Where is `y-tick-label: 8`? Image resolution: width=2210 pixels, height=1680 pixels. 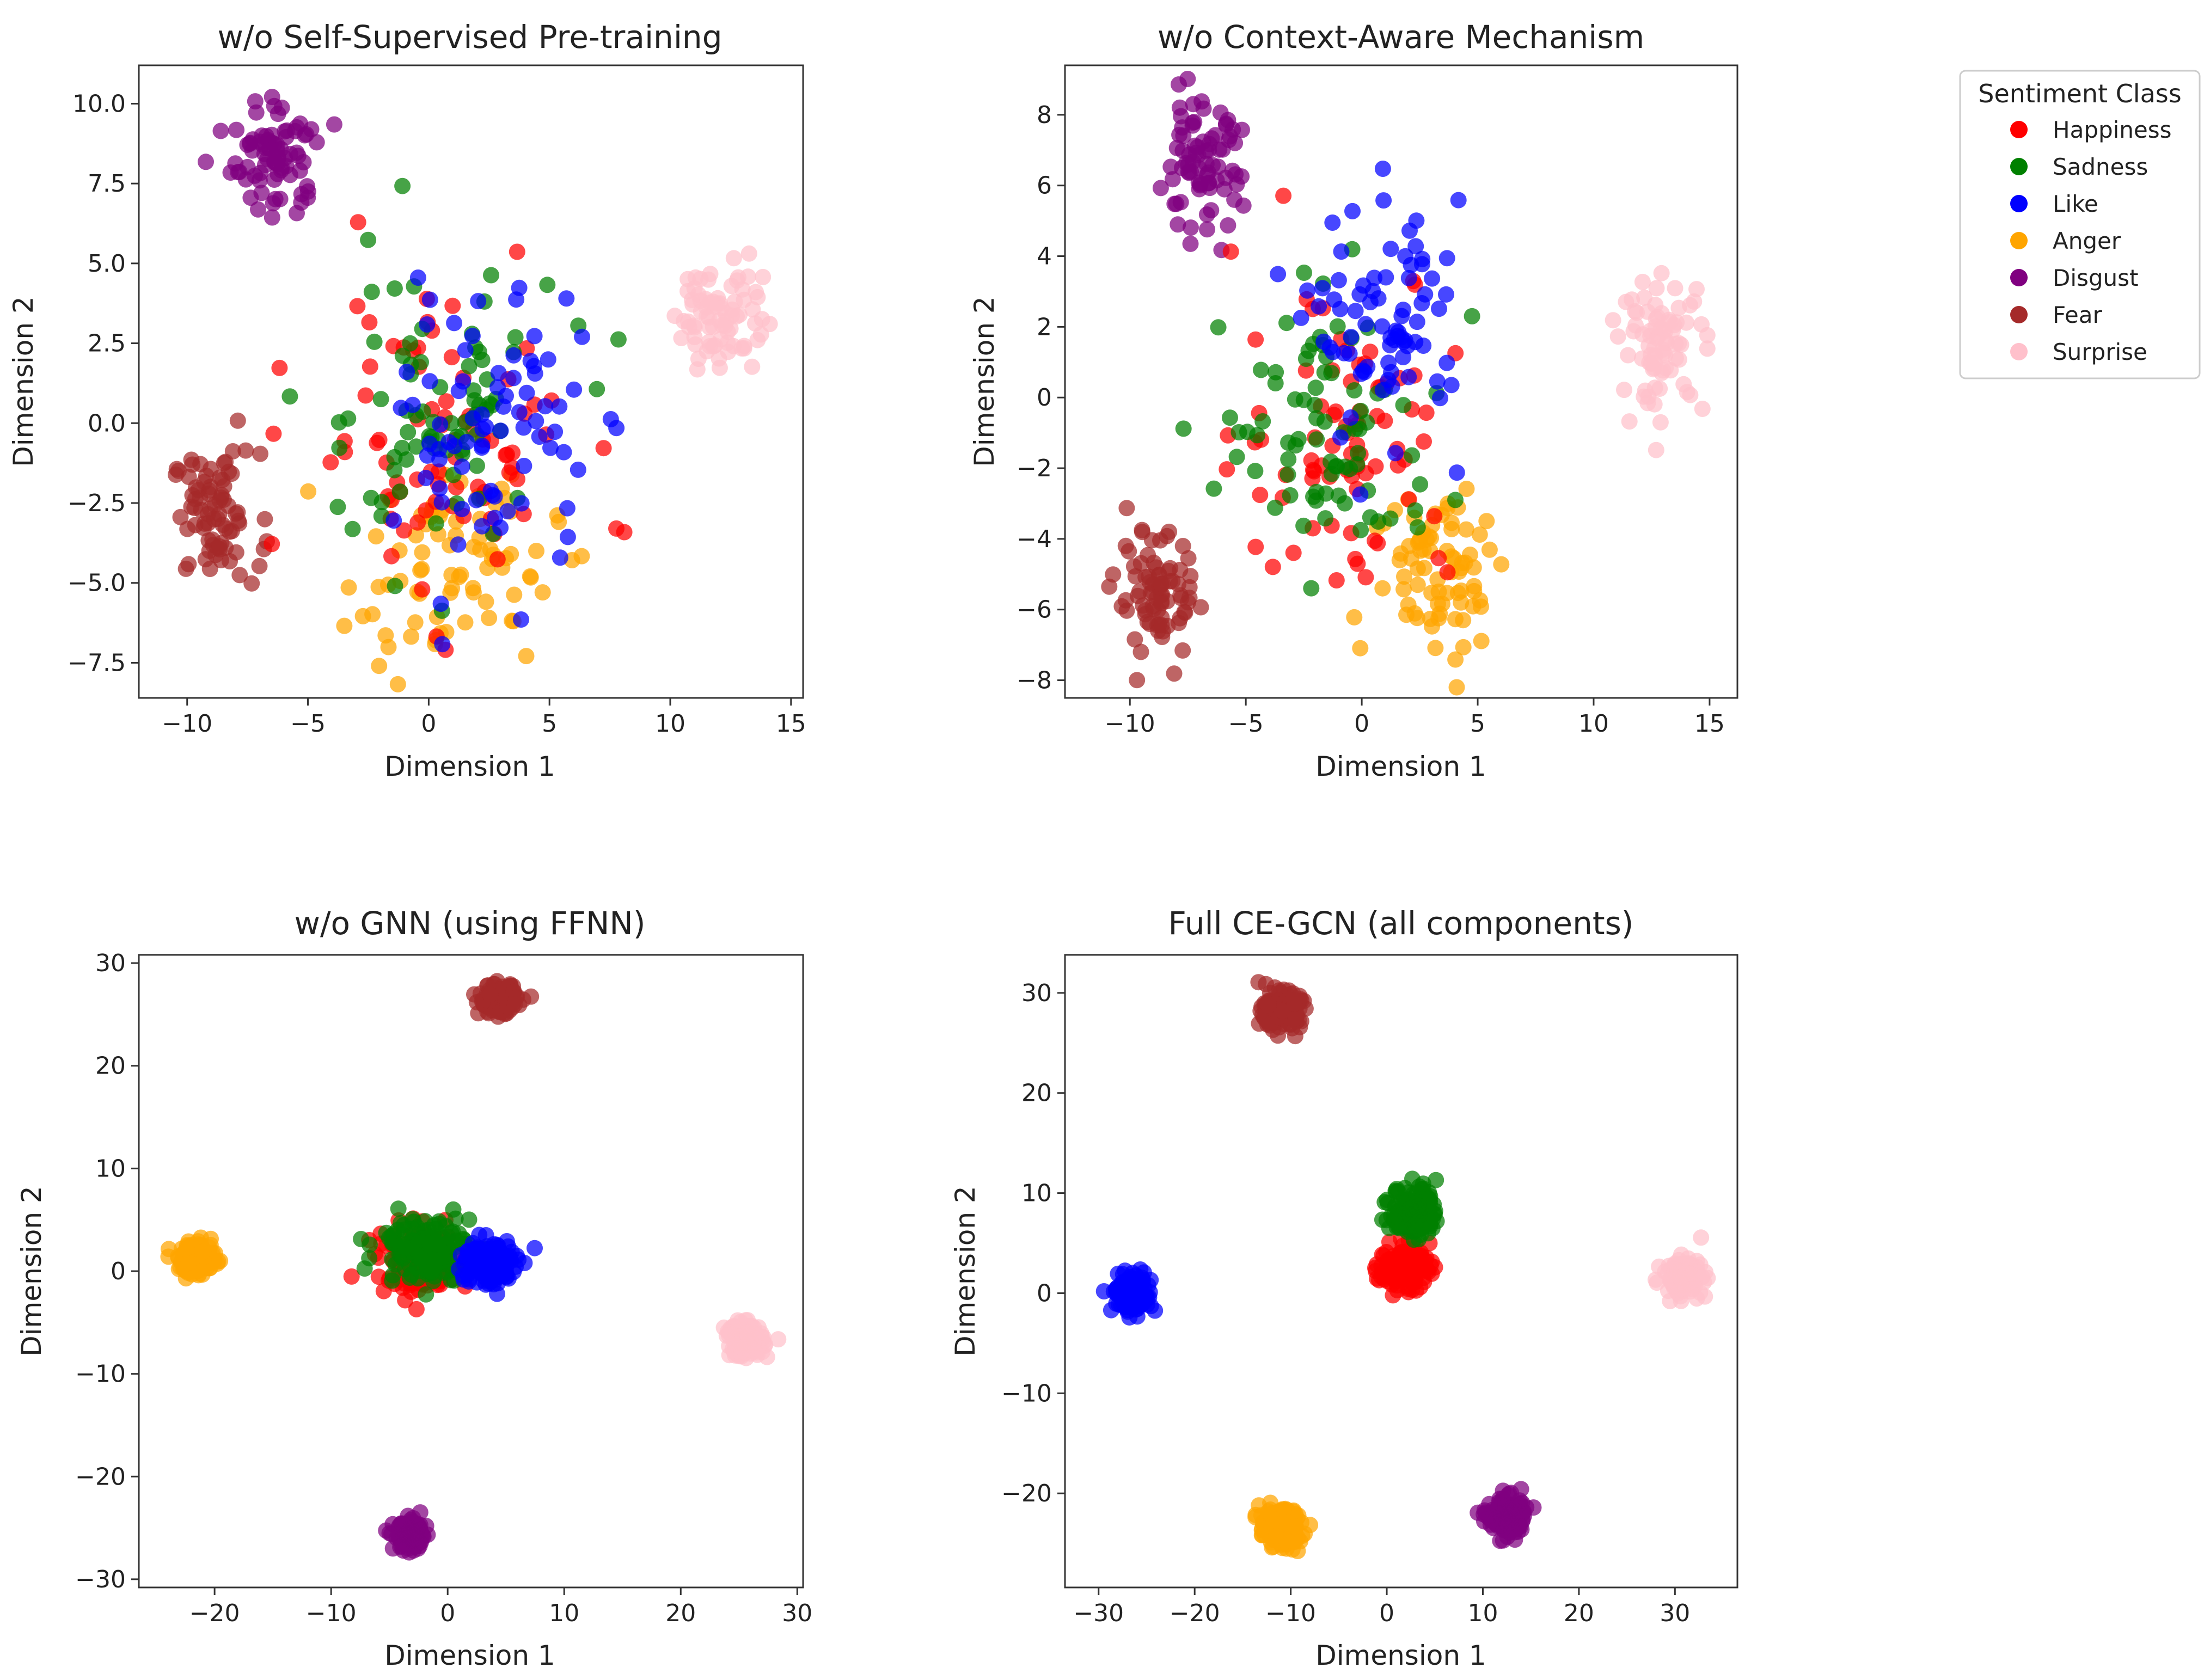 y-tick-label: 8 is located at coordinates (1044, 115).